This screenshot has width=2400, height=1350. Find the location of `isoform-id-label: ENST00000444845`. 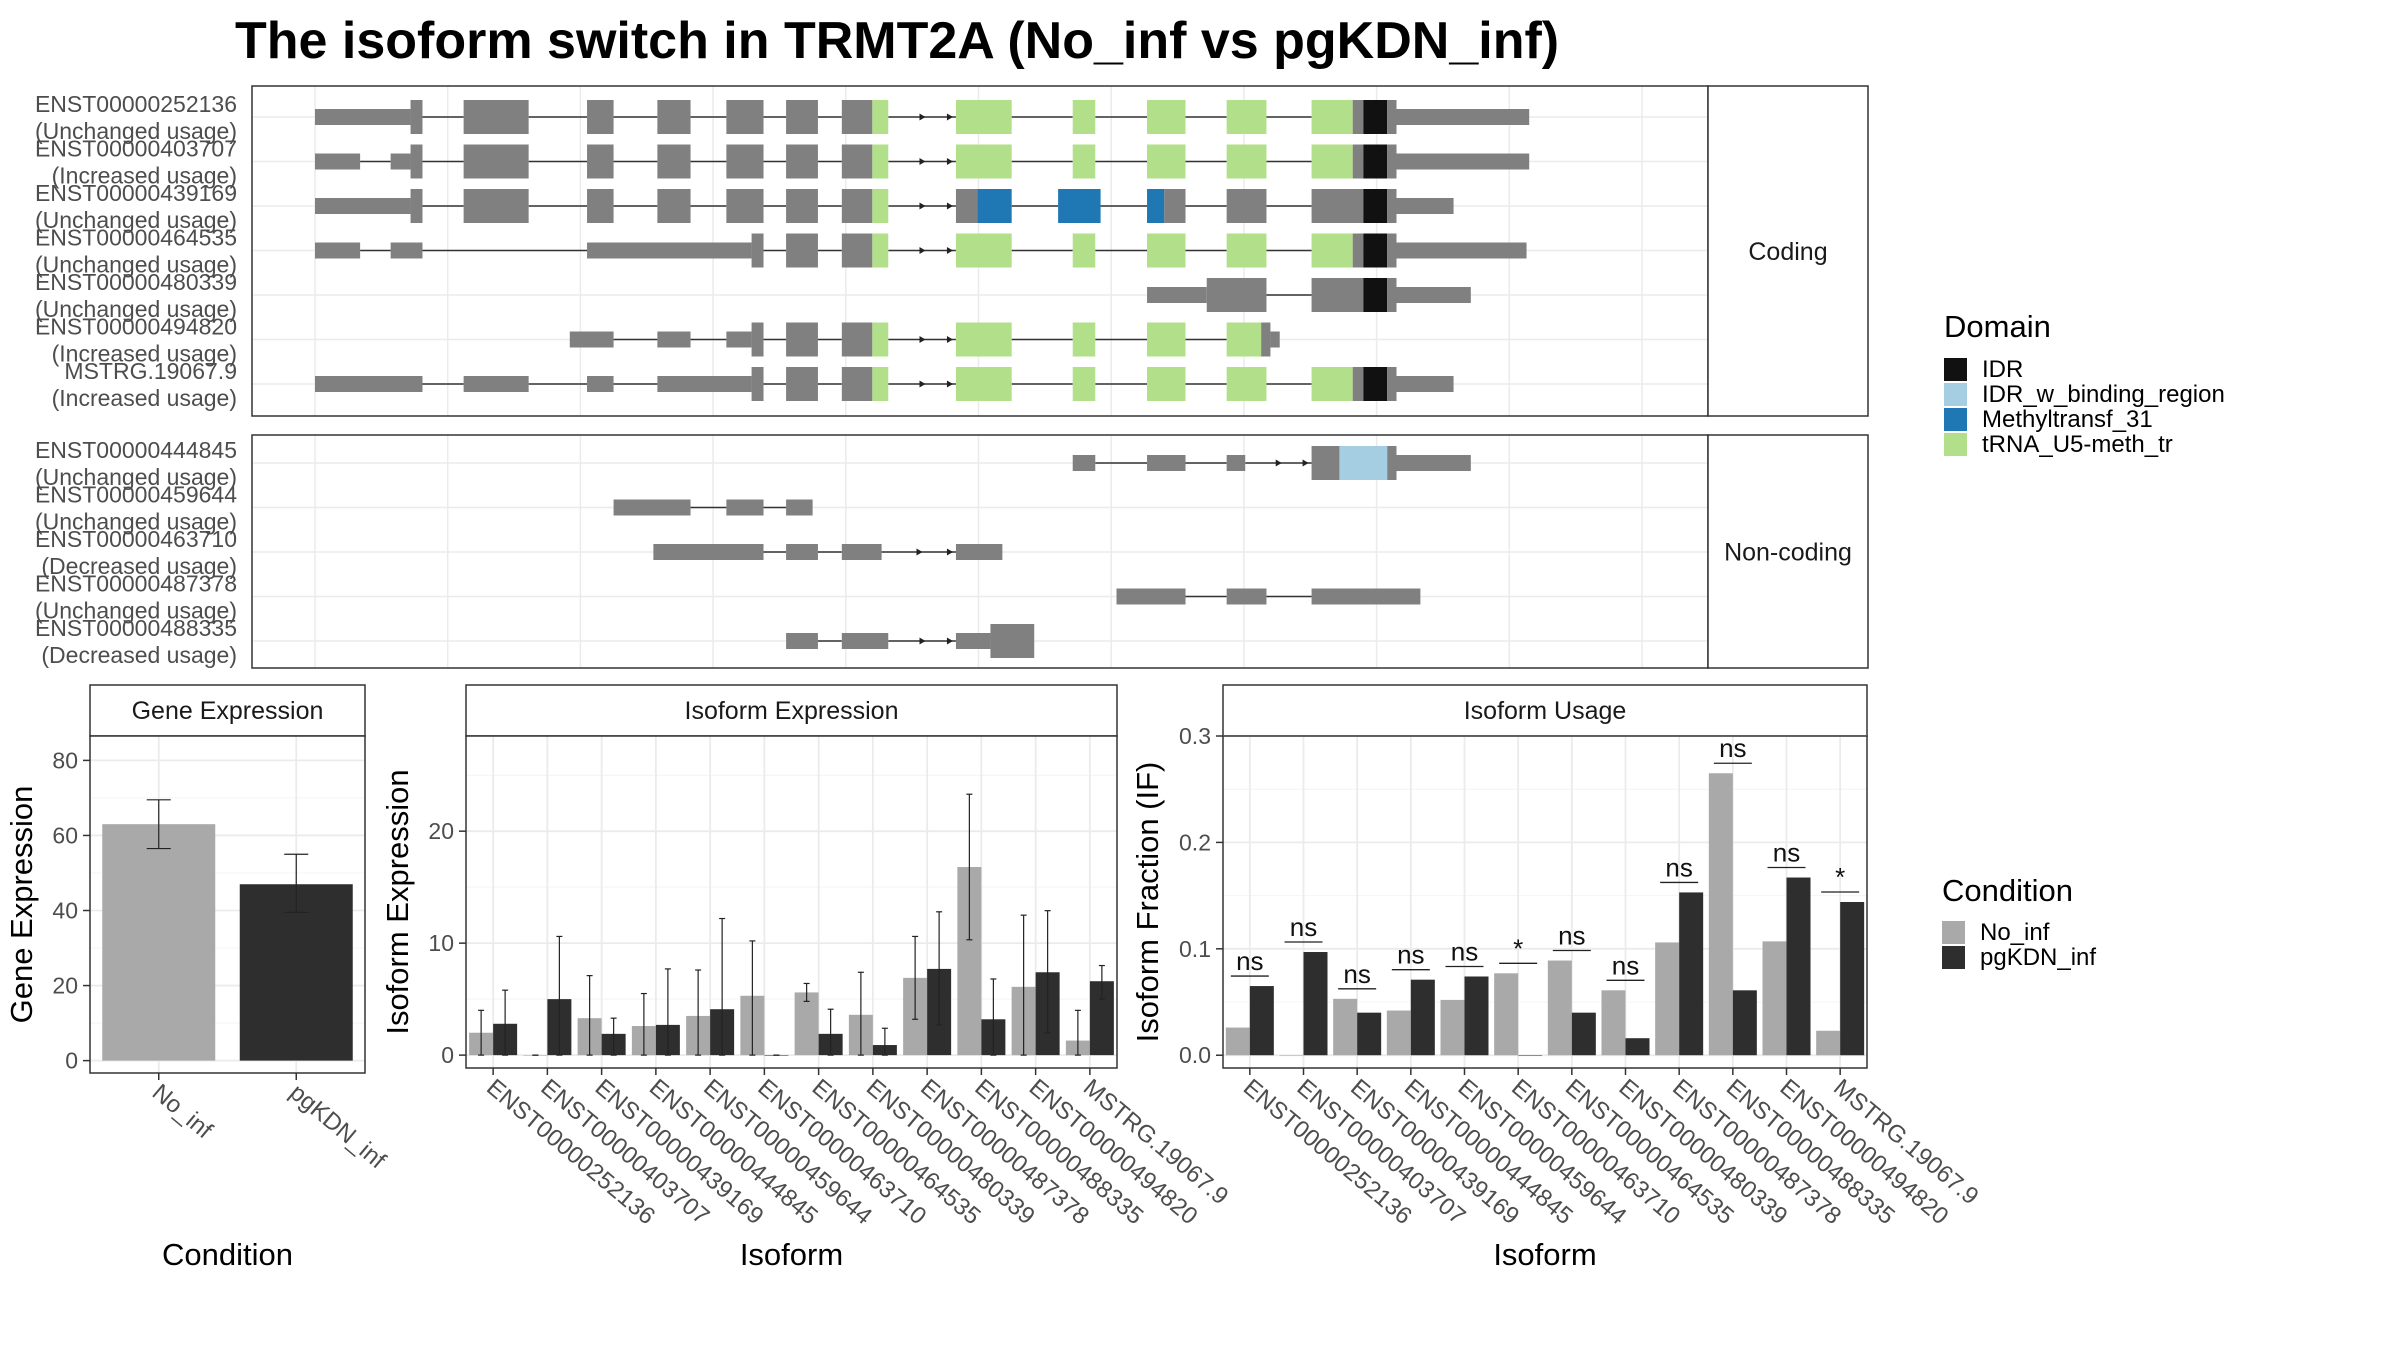

isoform-id-label: ENST00000444845 is located at coordinates (136, 450).